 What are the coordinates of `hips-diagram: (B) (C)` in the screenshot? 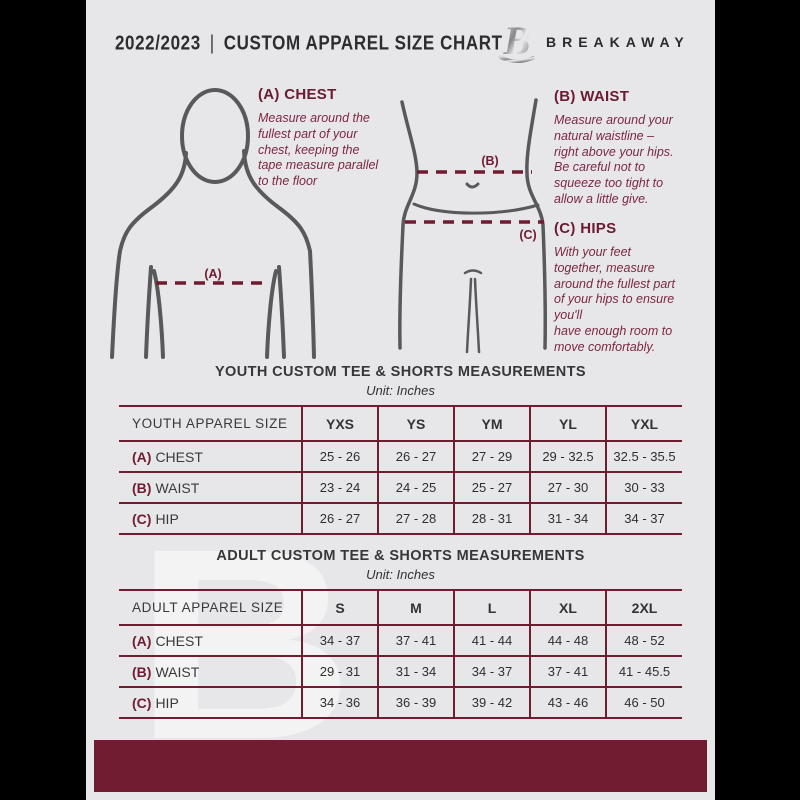 It's located at (473, 226).